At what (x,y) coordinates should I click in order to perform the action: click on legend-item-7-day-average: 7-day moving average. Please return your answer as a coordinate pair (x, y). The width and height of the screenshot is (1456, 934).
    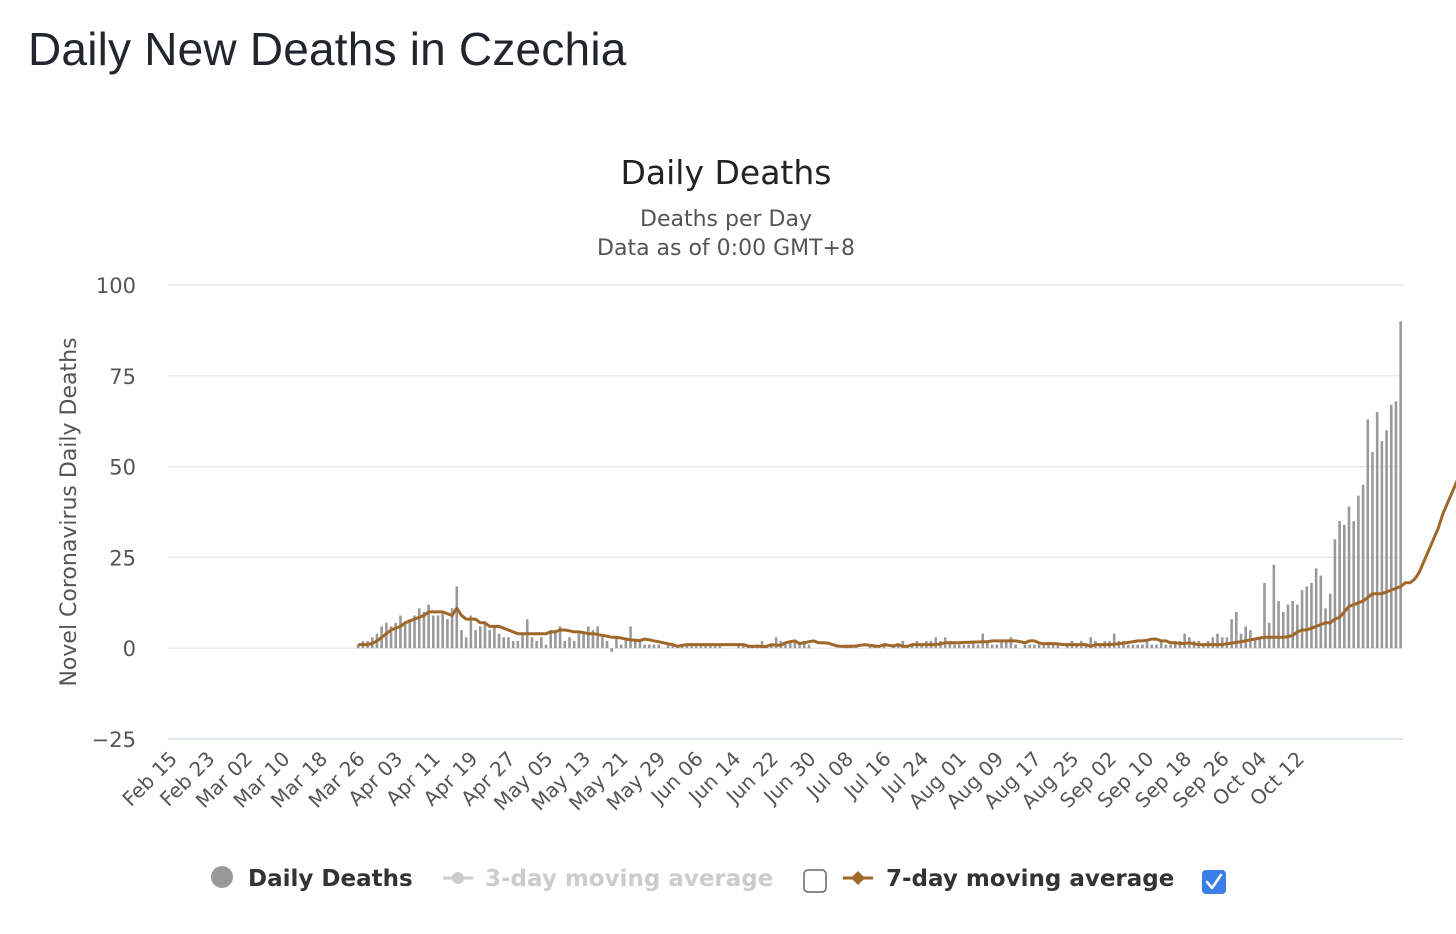
    Looking at the image, I should click on (1008, 879).